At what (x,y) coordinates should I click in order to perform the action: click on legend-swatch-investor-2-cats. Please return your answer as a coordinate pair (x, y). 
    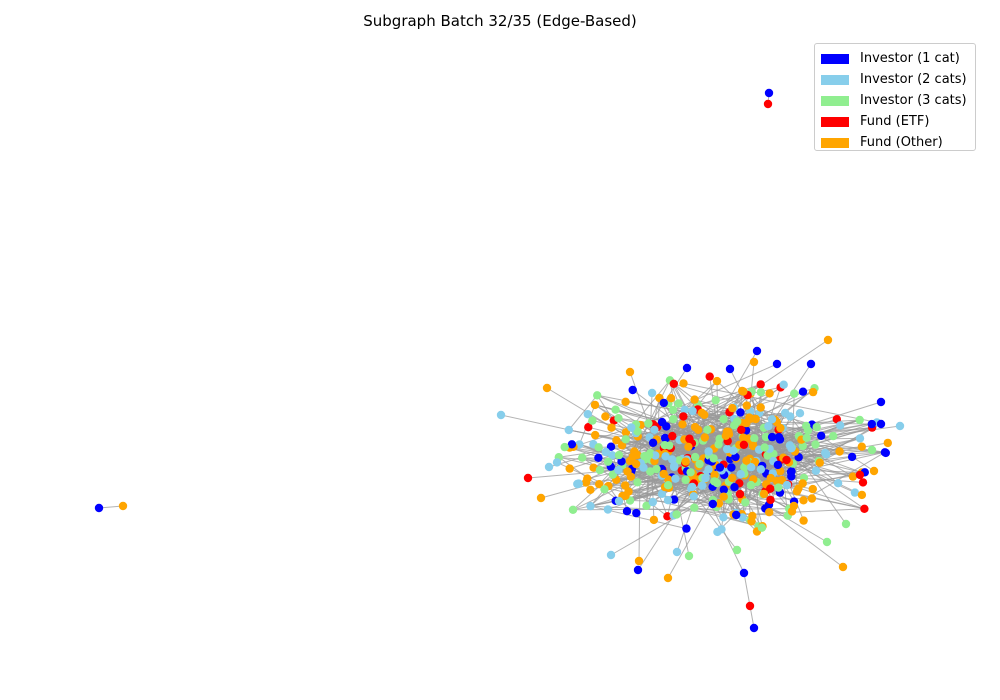
    Looking at the image, I should click on (835, 79).